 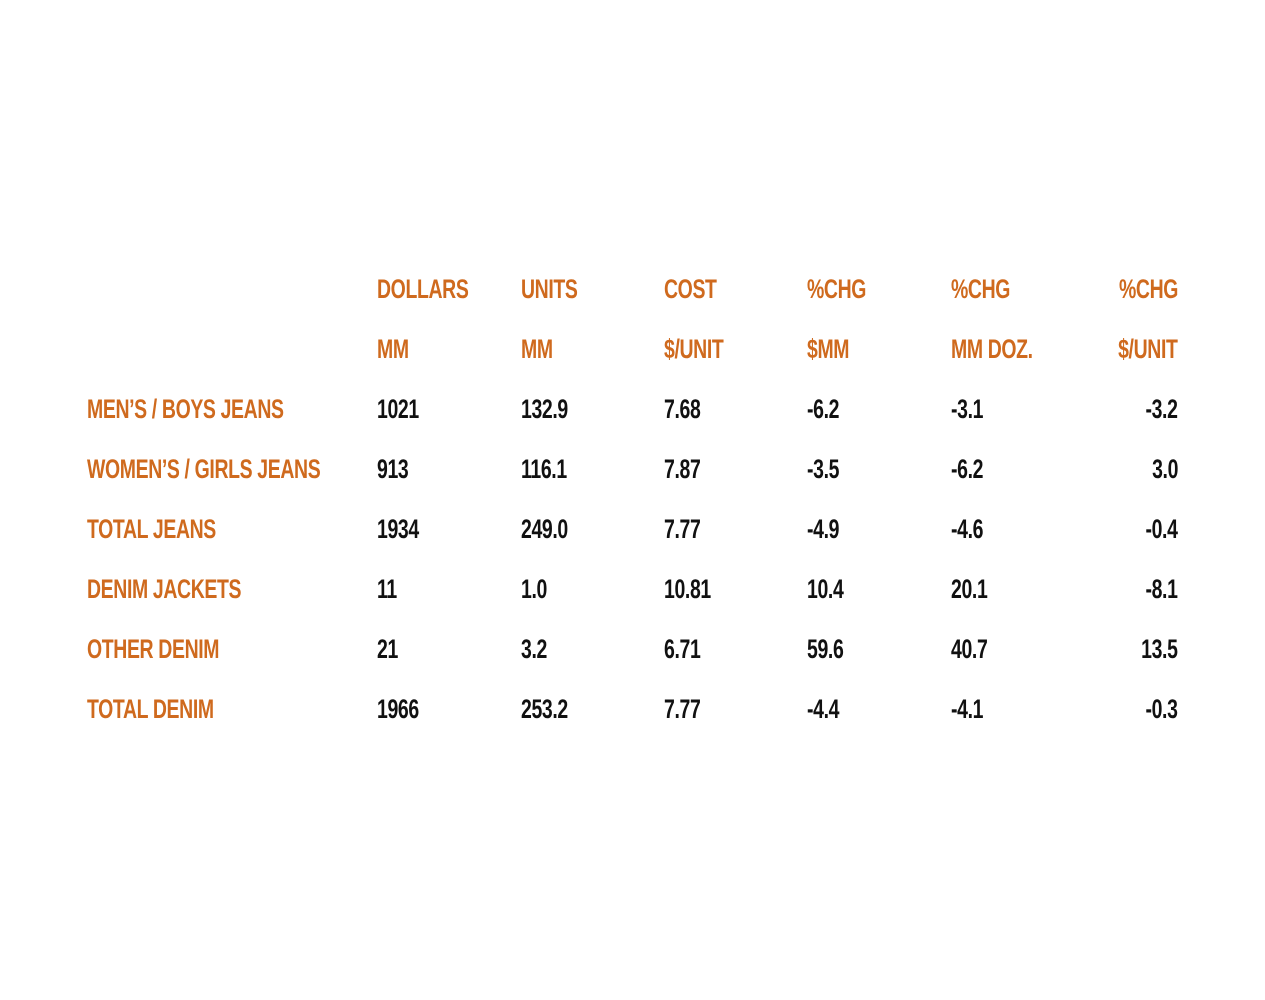 What do you see at coordinates (387, 649) in the screenshot?
I see `table-cell: 21` at bounding box center [387, 649].